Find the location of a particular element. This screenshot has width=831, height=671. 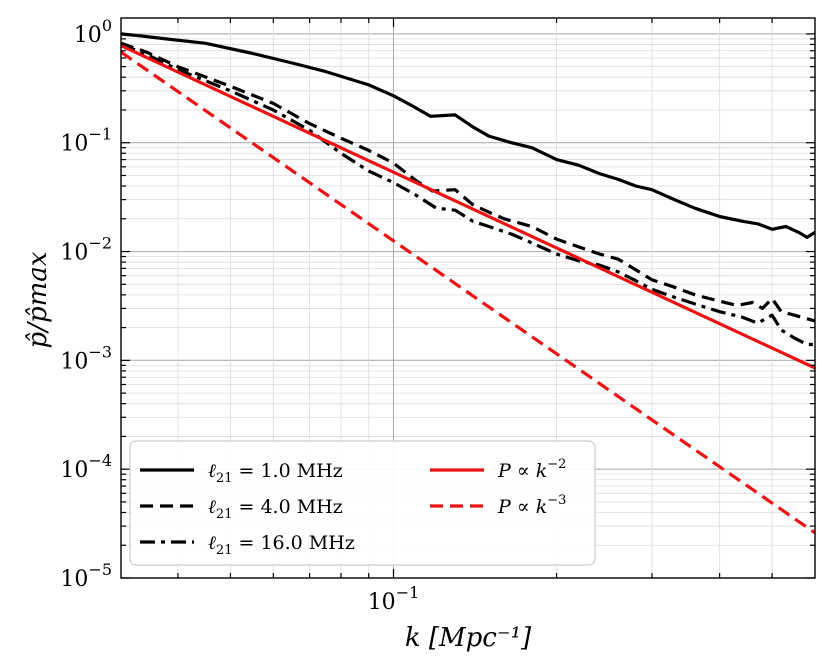

y-axis-label: p̂/p̂max is located at coordinates (38, 299).